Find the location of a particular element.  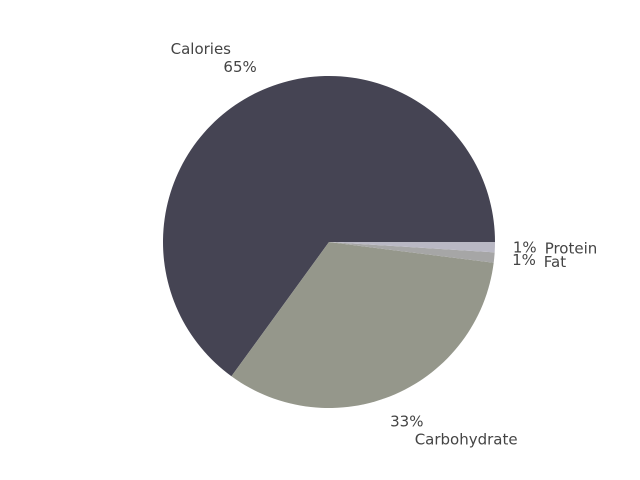

pie-label-protein: Protein is located at coordinates (571, 248).